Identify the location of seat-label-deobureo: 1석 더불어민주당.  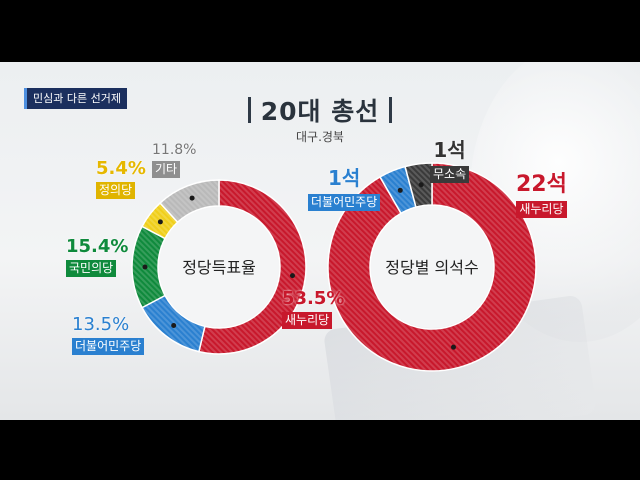
(344, 186).